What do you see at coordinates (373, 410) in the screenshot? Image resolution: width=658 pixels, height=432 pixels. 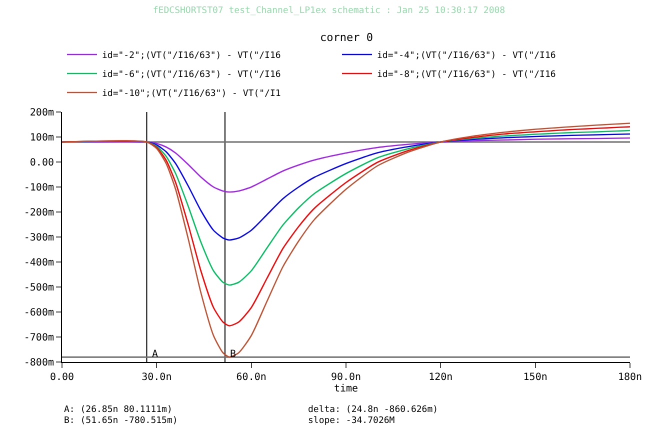 I see `text: delta: (24.8n -860.626m)` at bounding box center [373, 410].